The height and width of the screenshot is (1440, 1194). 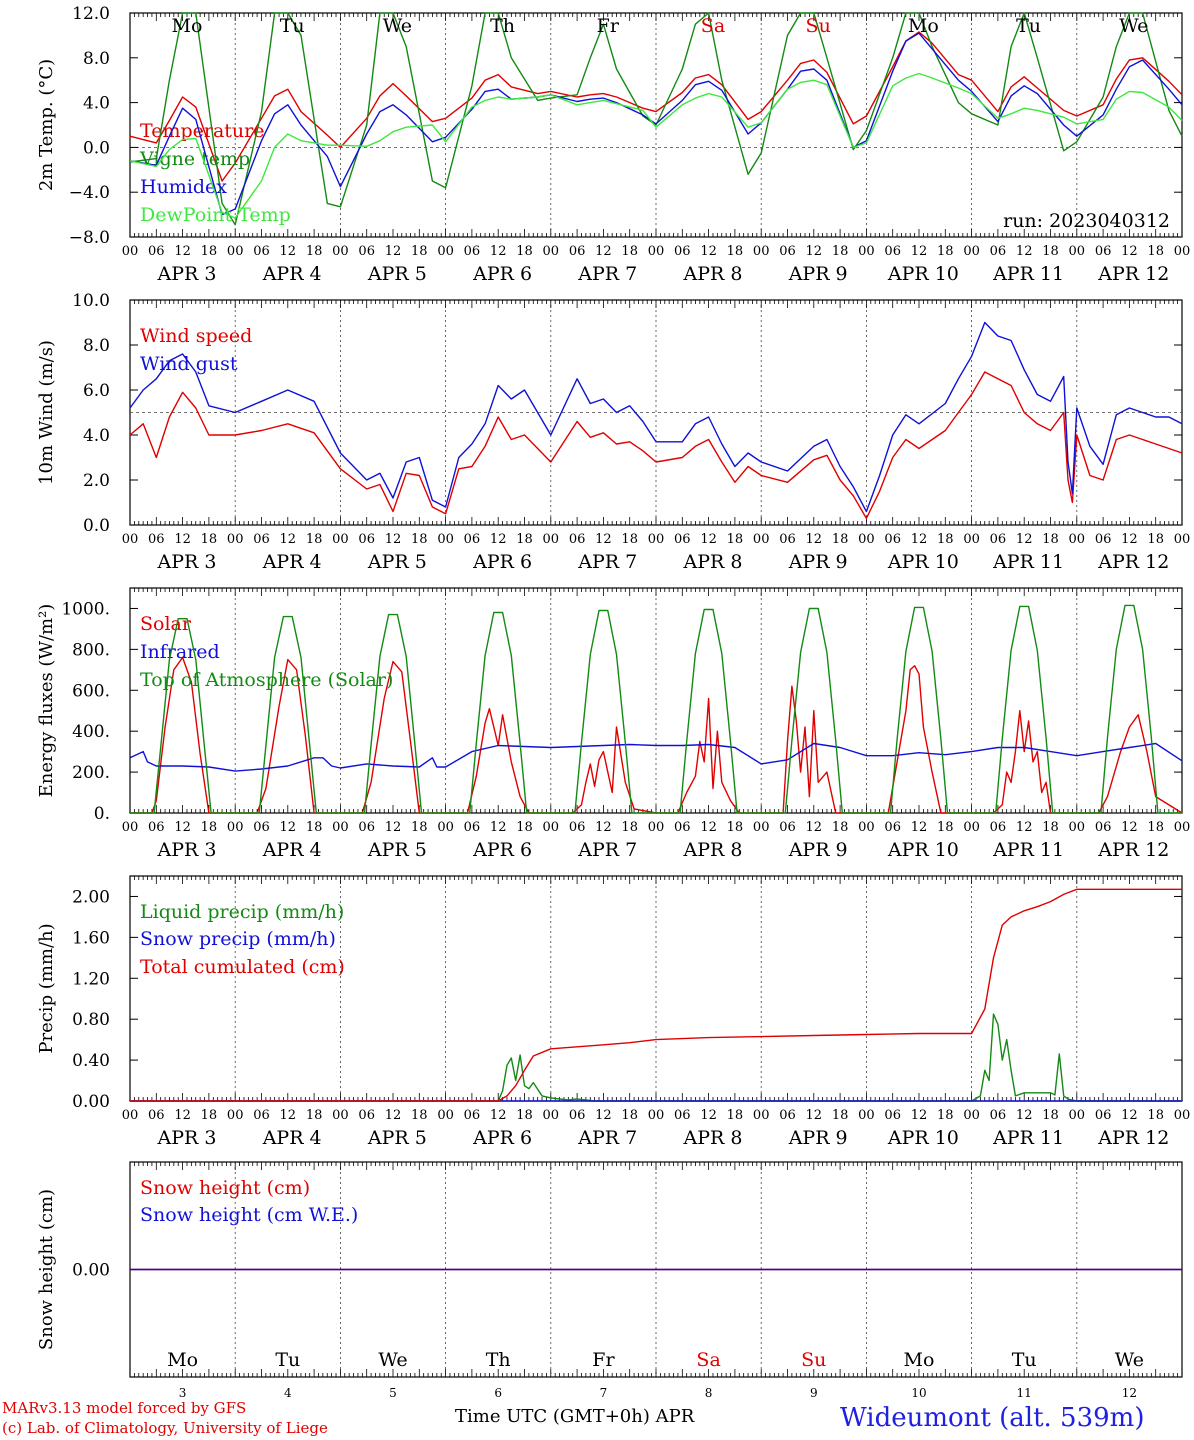 I want to click on run-label: run: 2023040312, so click(x=1086, y=221).